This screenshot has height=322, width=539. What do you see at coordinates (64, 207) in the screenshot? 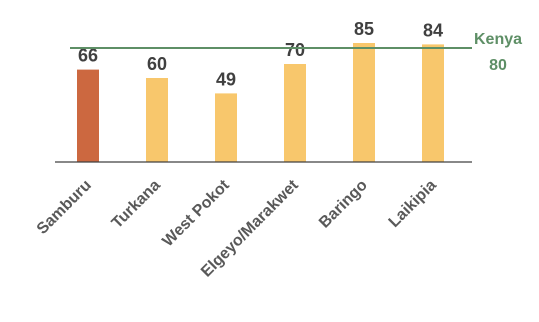
I see `category-label: Samburu` at bounding box center [64, 207].